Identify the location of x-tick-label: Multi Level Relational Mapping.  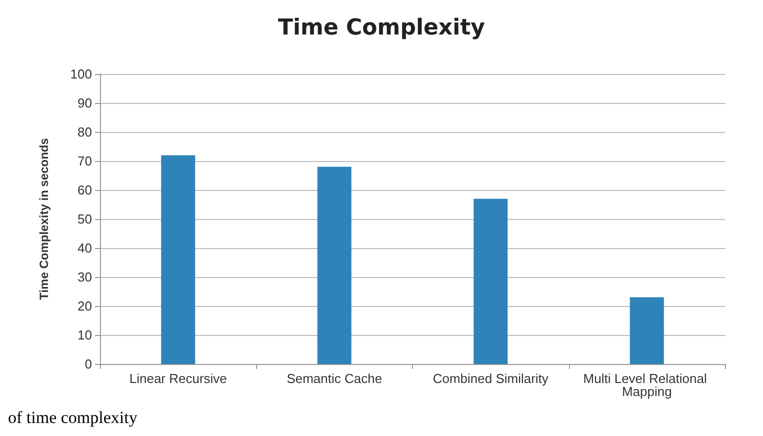
(646, 385).